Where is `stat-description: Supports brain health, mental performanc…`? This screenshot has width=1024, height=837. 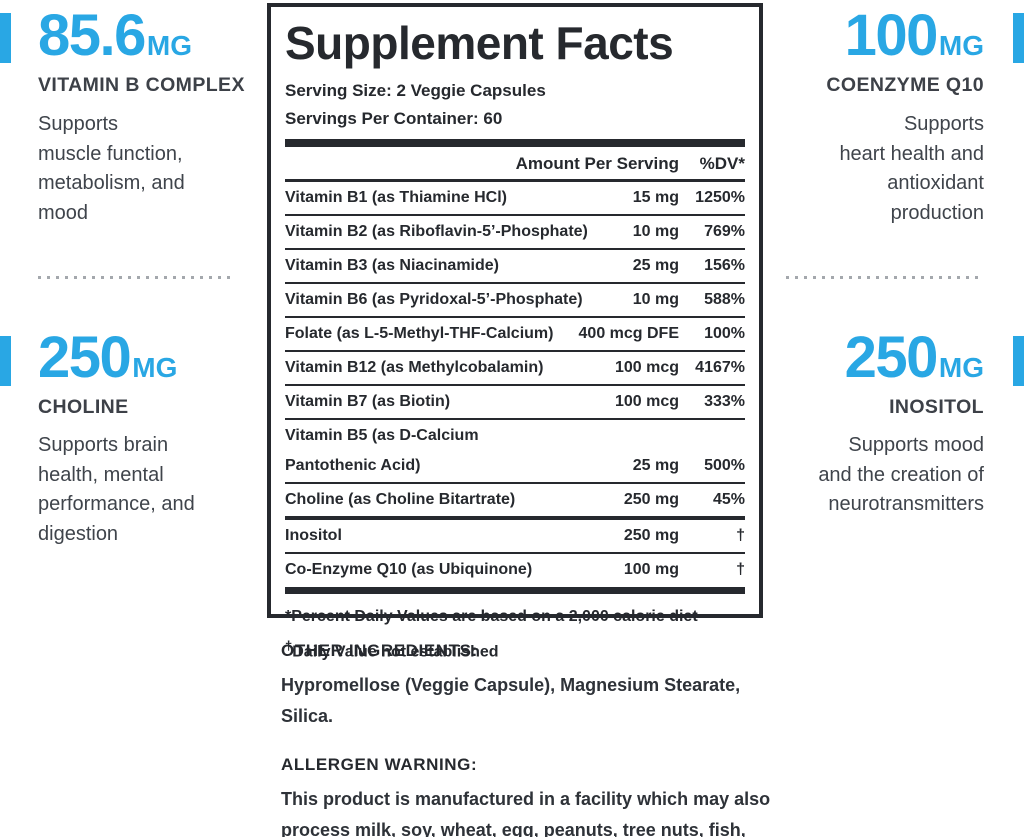 stat-description: Supports brain health, mental performanc… is located at coordinates (143, 490).